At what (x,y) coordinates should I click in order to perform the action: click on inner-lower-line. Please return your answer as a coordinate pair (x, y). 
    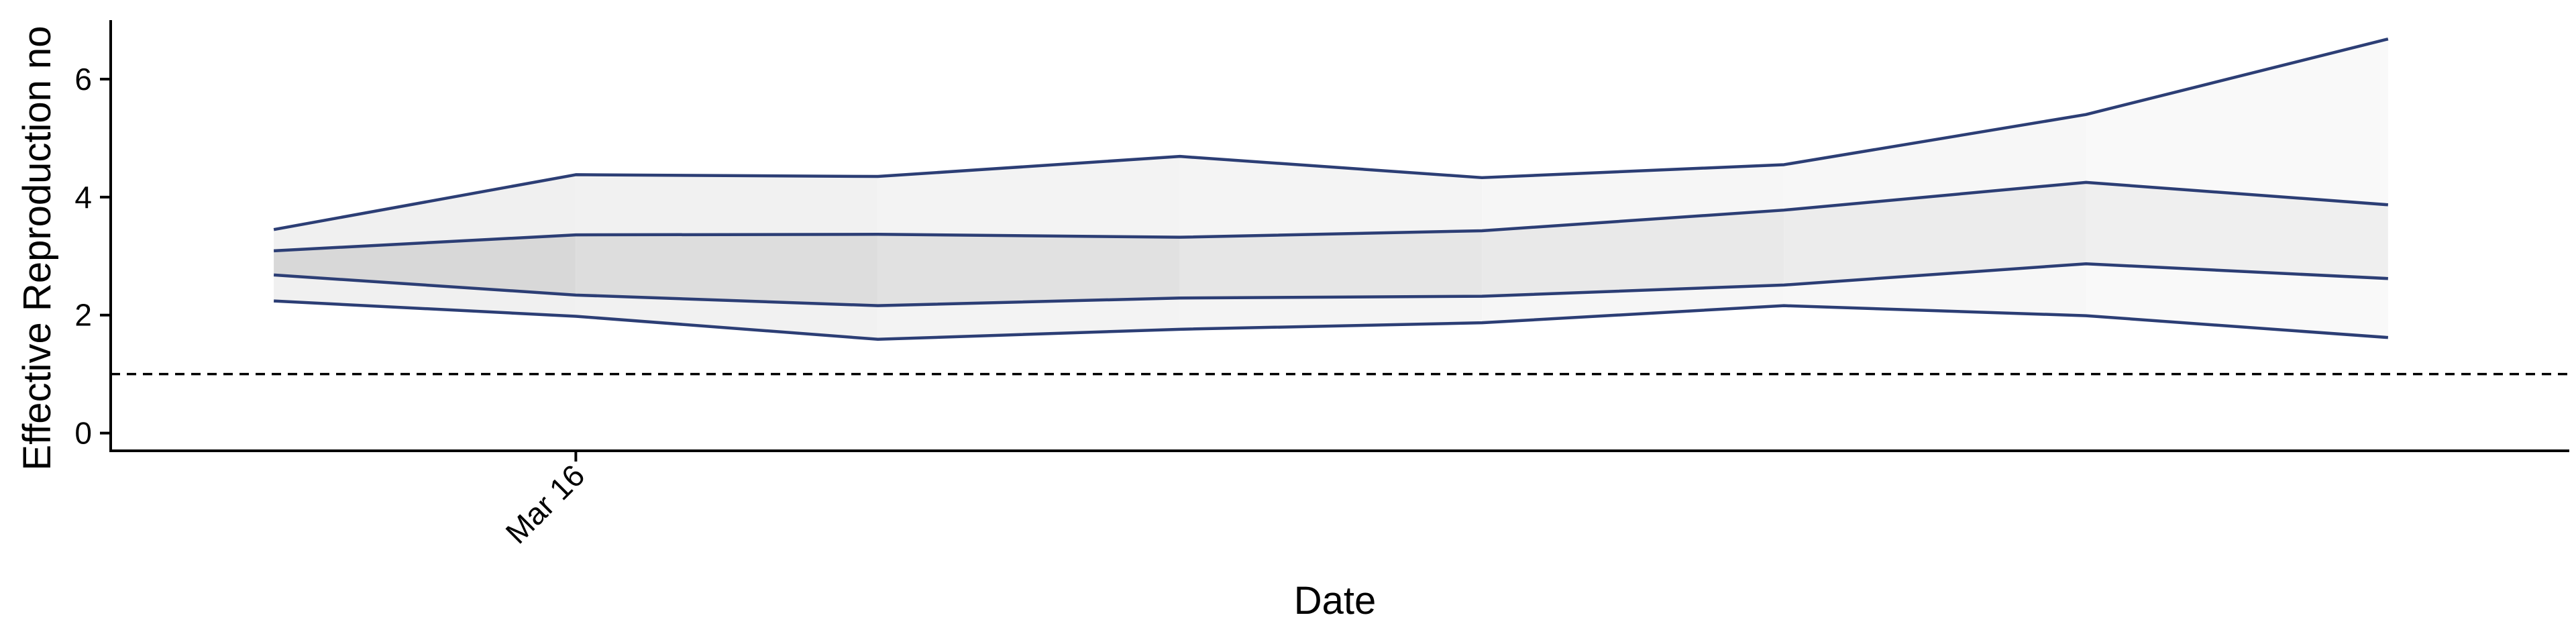
    Looking at the image, I should click on (1330, 284).